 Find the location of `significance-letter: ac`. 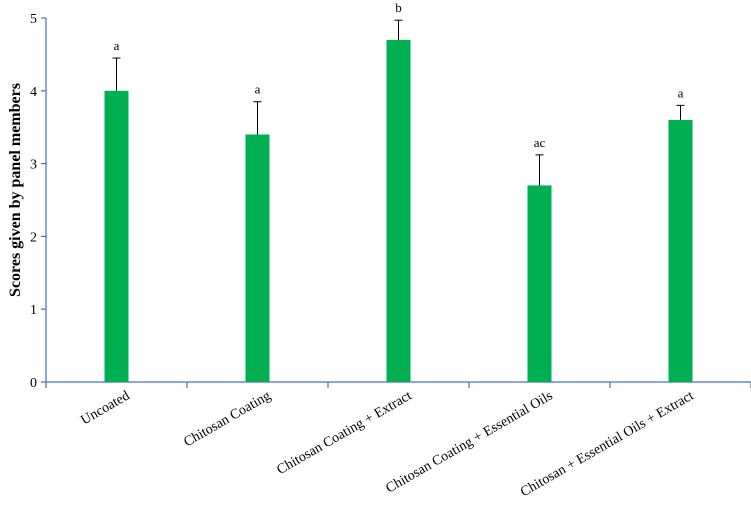

significance-letter: ac is located at coordinates (540, 142).